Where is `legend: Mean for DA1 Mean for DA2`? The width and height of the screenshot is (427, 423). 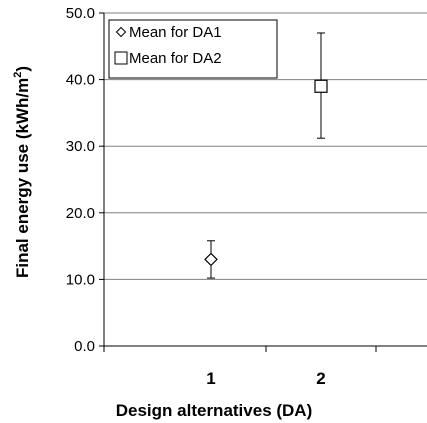 legend: Mean for DA1 Mean for DA2 is located at coordinates (193, 49).